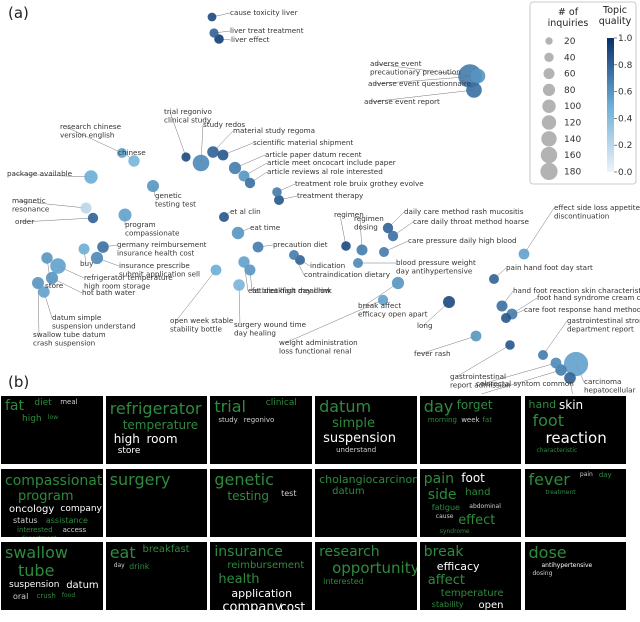 The width and height of the screenshot is (640, 622). What do you see at coordinates (313, 154) in the screenshot?
I see `topic-label: article paper datum recent` at bounding box center [313, 154].